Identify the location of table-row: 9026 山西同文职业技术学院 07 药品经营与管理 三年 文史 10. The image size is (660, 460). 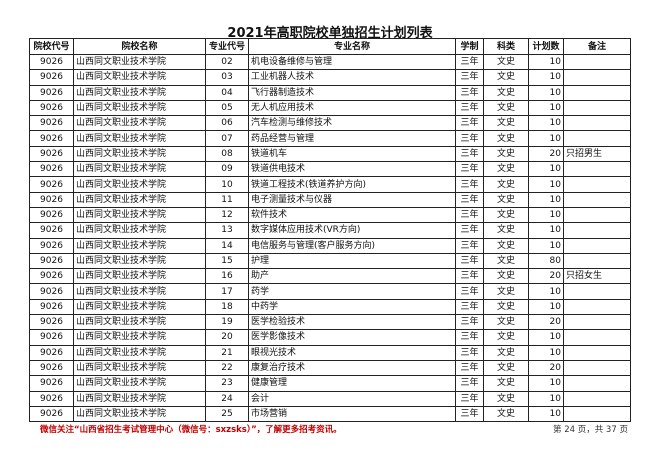
(330, 138).